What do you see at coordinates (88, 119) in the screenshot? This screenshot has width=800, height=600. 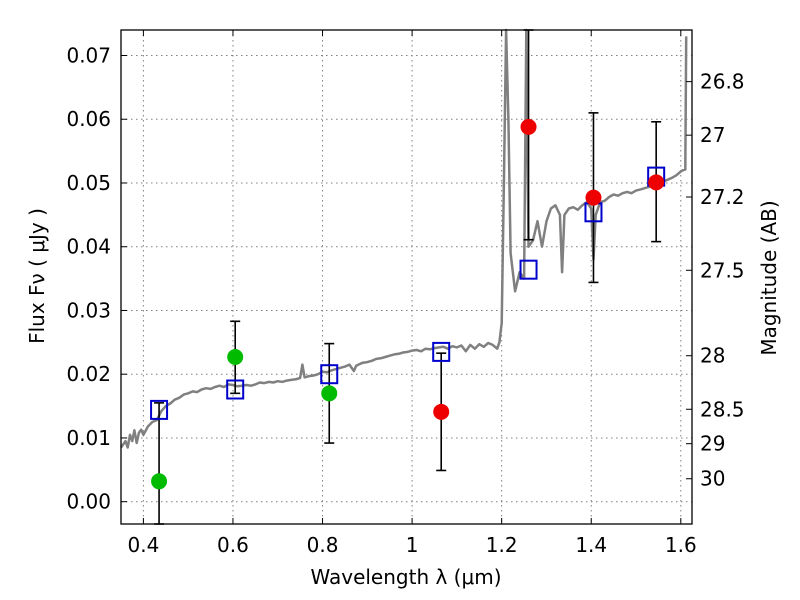 I see `y-tick-label: 0.06` at bounding box center [88, 119].